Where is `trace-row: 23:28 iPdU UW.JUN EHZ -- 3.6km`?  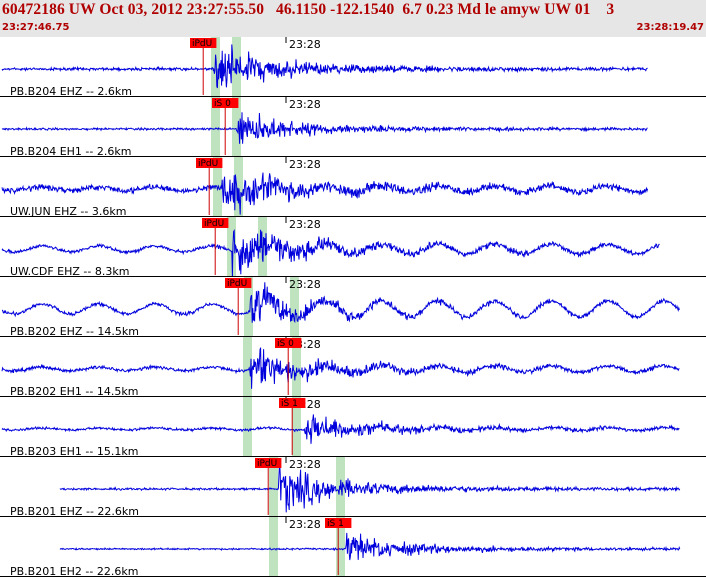 trace-row: 23:28 iPdU UW.JUN EHZ -- 3.6km is located at coordinates (353, 187).